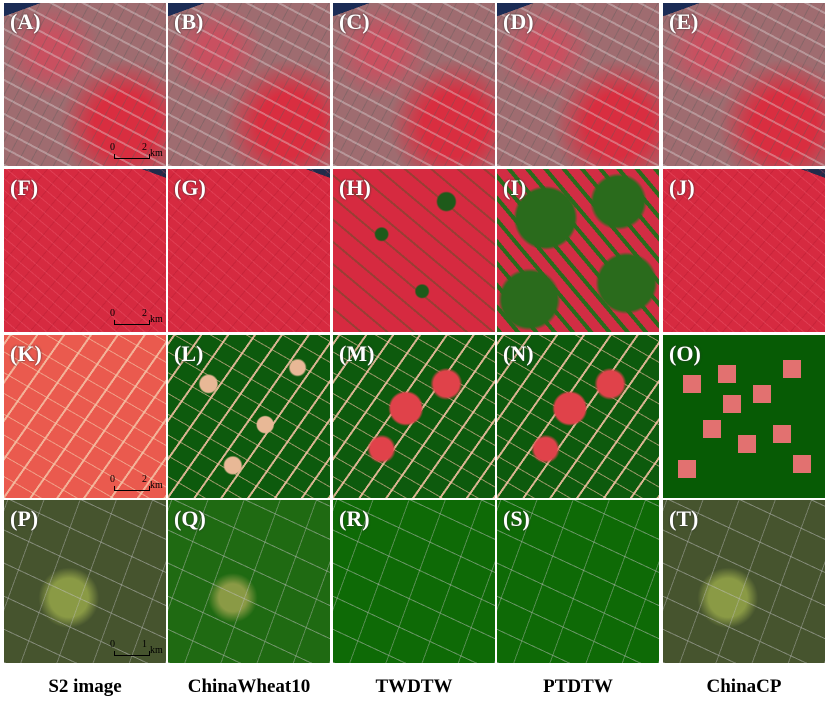  What do you see at coordinates (85, 686) in the screenshot?
I see `column-label: S2 image` at bounding box center [85, 686].